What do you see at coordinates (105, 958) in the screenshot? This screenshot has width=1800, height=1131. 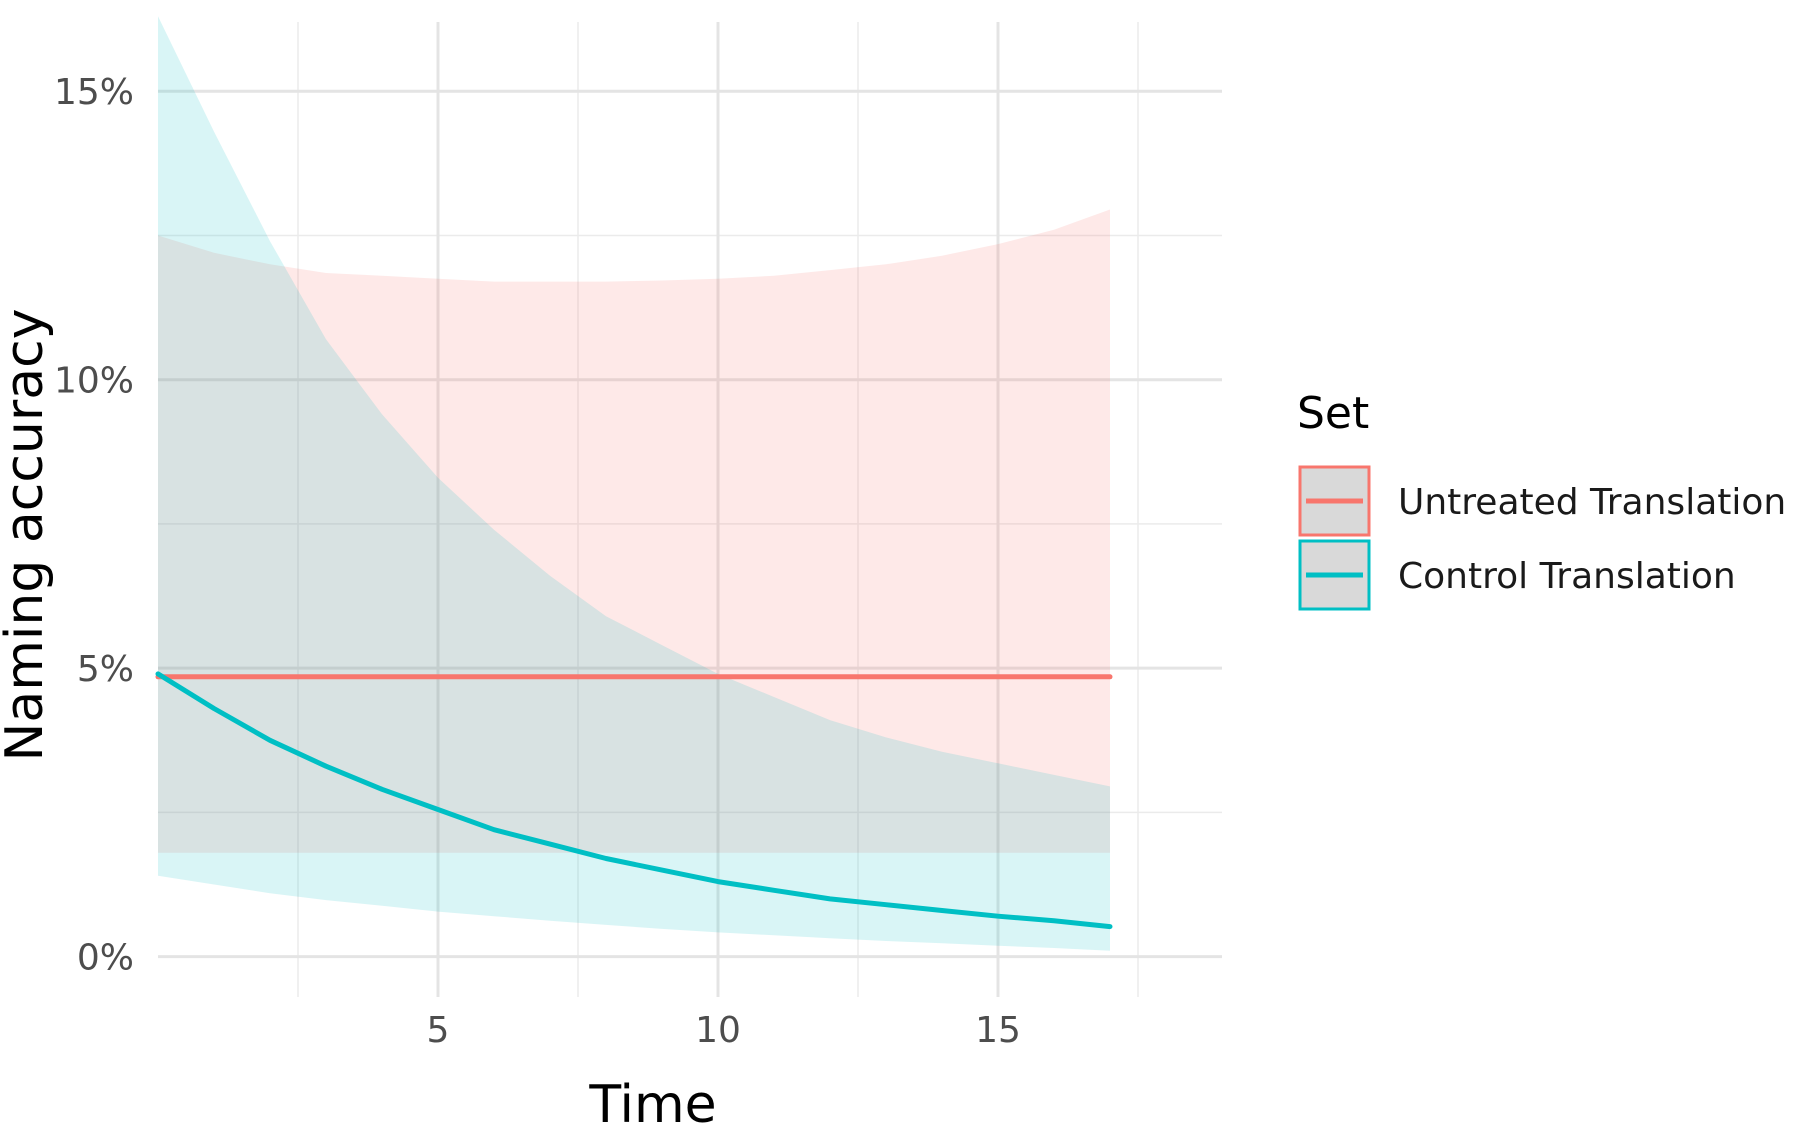 I see `y-tick-label: 0%` at bounding box center [105, 958].